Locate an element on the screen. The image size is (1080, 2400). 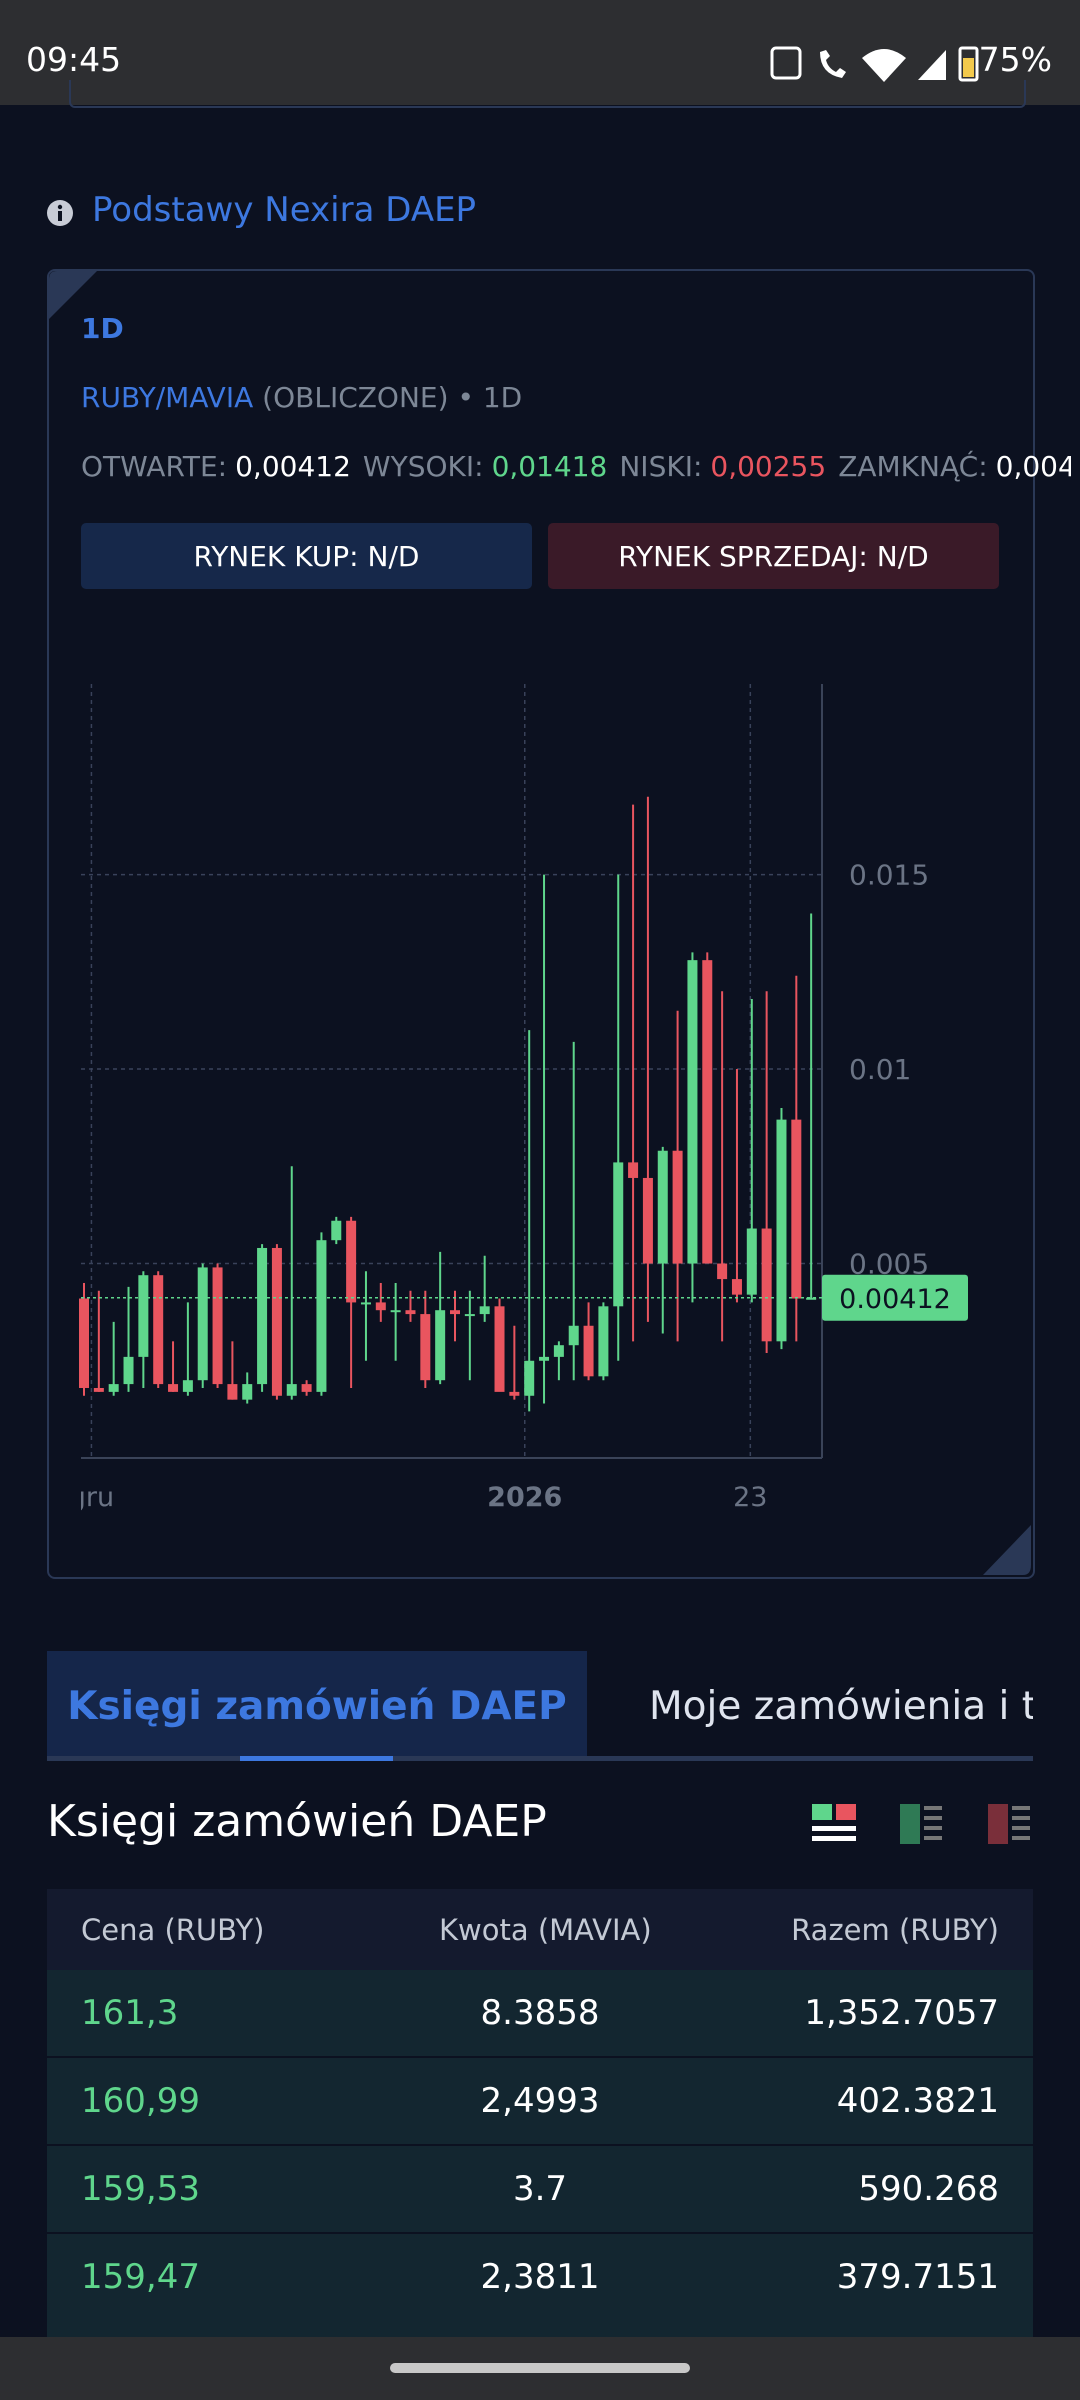
amount: 8.3858 is located at coordinates (540, 2013).